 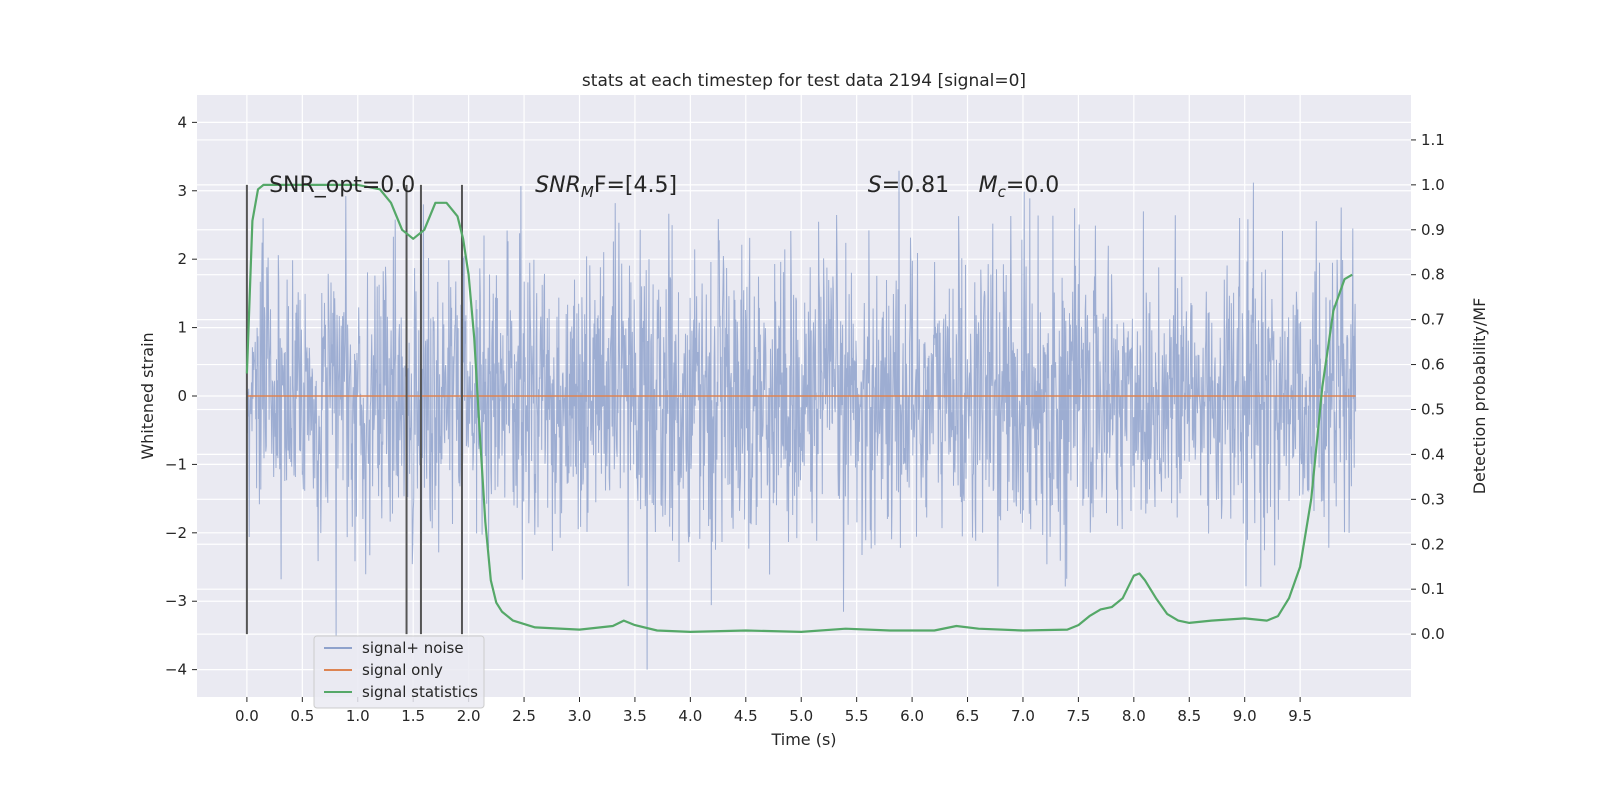 What do you see at coordinates (413, 716) in the screenshot?
I see `x-tick-label: 1.5` at bounding box center [413, 716].